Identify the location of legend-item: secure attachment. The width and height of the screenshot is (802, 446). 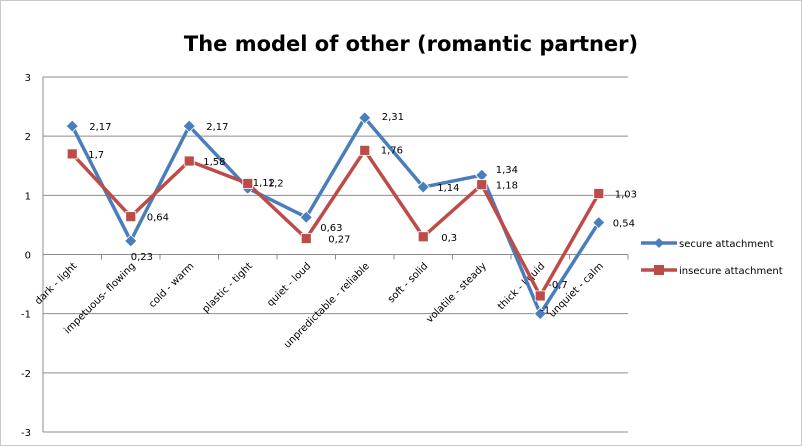
(707, 244).